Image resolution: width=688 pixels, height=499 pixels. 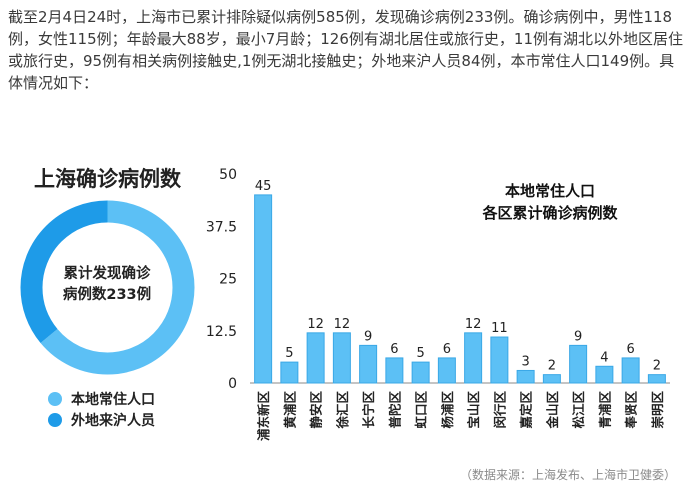 What do you see at coordinates (447, 349) in the screenshot?
I see `bar-value-label-7: 6` at bounding box center [447, 349].